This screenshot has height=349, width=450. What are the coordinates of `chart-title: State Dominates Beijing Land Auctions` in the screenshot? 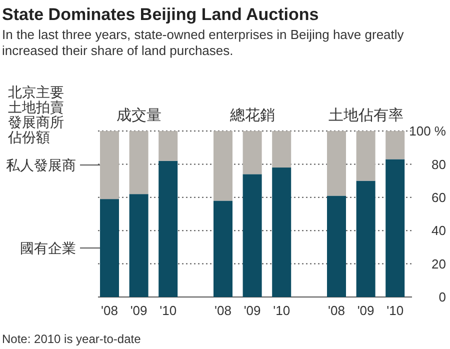 It's located at (160, 14).